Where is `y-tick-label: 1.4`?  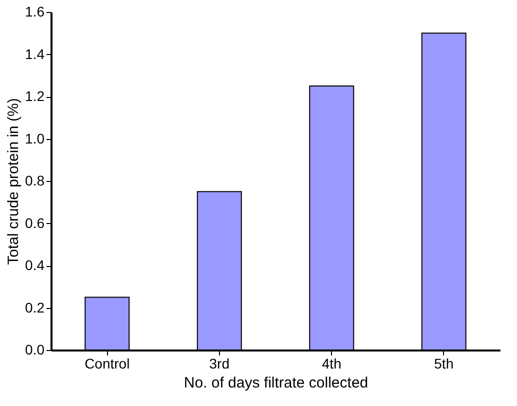
y-tick-label: 1.4 is located at coordinates (35, 54).